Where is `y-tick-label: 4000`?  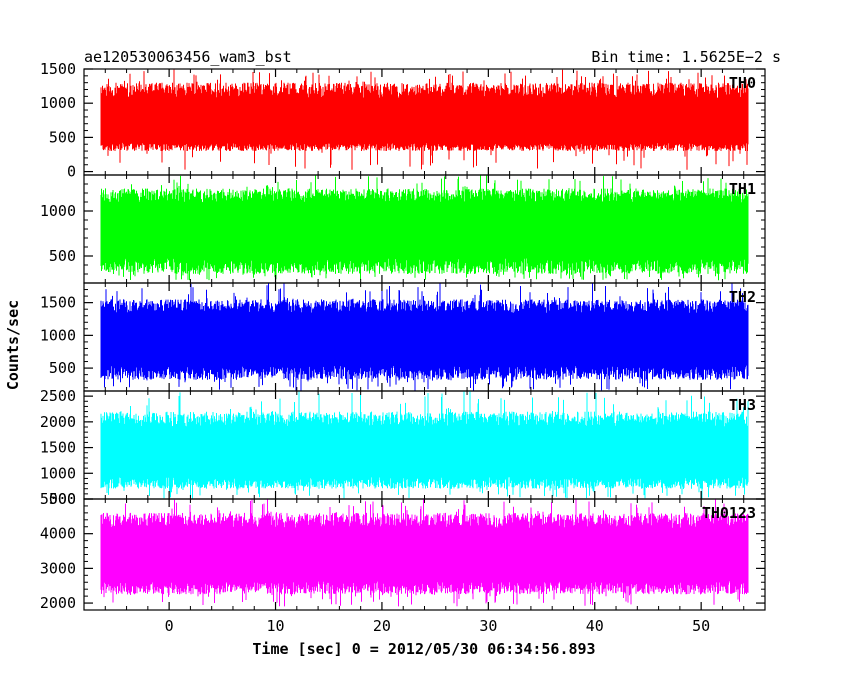
y-tick-label: 4000 is located at coordinates (58, 534).